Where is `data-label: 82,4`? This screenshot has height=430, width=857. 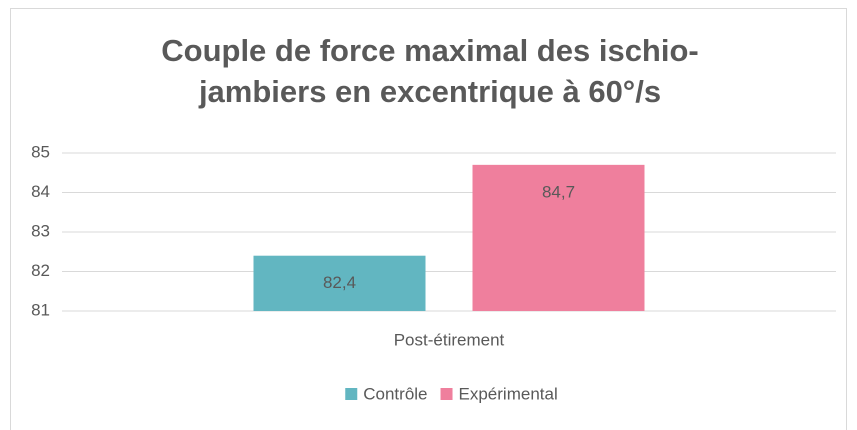 data-label: 82,4 is located at coordinates (339, 282).